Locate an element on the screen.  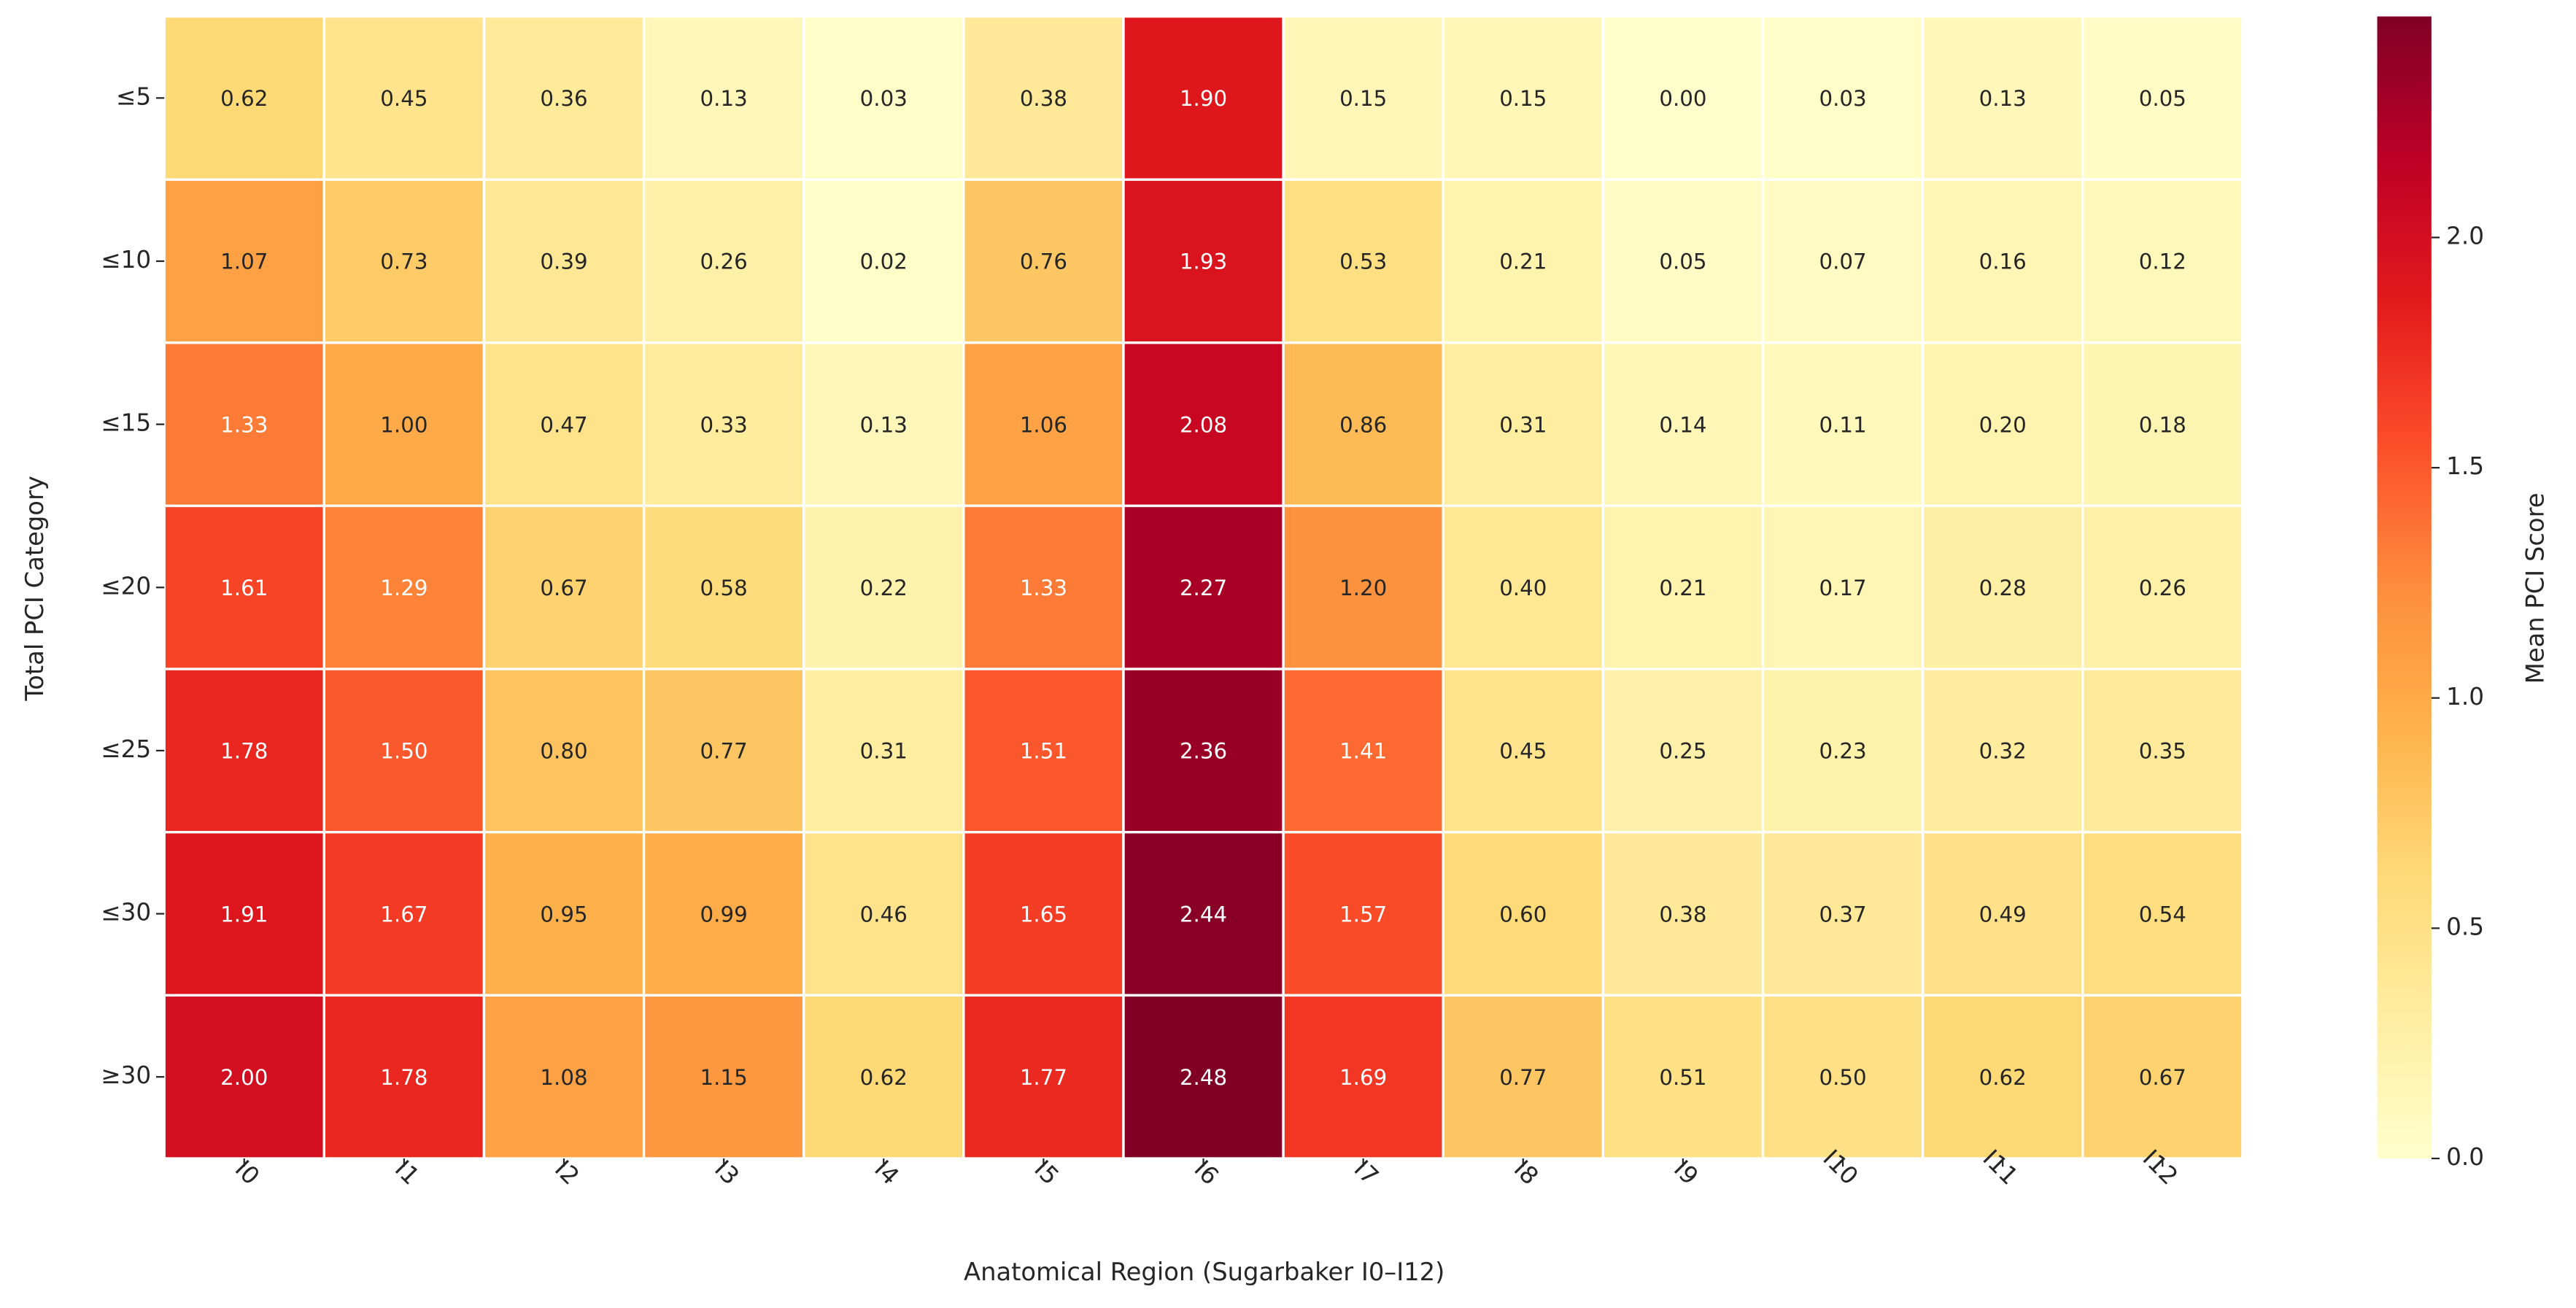
cell-value-label: 0.99 is located at coordinates (724, 914).